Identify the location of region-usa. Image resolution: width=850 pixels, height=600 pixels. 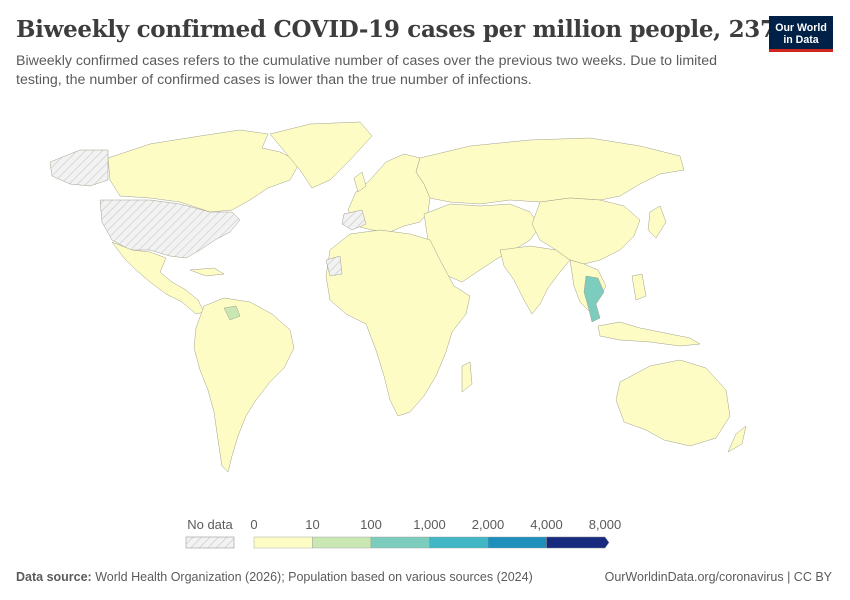
(170, 229).